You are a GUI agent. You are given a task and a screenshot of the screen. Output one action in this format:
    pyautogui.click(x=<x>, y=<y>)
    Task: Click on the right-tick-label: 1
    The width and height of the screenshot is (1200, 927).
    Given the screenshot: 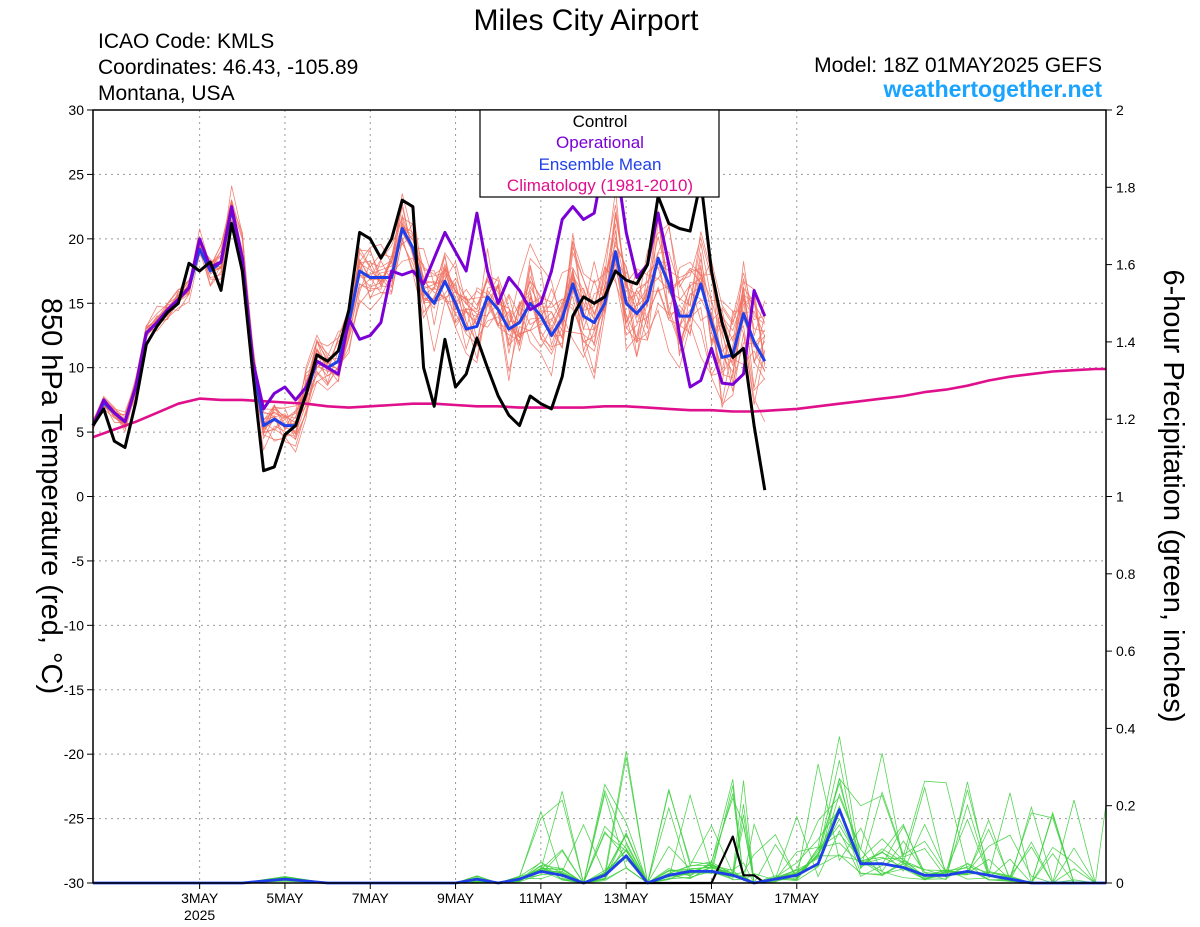 What is the action you would take?
    pyautogui.click(x=1120, y=497)
    